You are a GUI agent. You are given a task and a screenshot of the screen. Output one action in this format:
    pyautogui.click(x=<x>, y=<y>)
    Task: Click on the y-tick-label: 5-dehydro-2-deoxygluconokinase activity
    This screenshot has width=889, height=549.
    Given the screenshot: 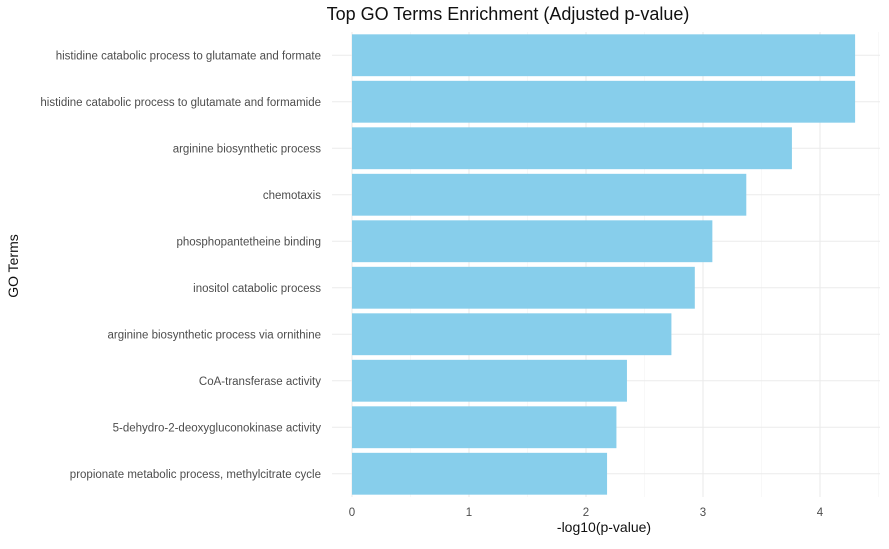 What is the action you would take?
    pyautogui.click(x=217, y=428)
    